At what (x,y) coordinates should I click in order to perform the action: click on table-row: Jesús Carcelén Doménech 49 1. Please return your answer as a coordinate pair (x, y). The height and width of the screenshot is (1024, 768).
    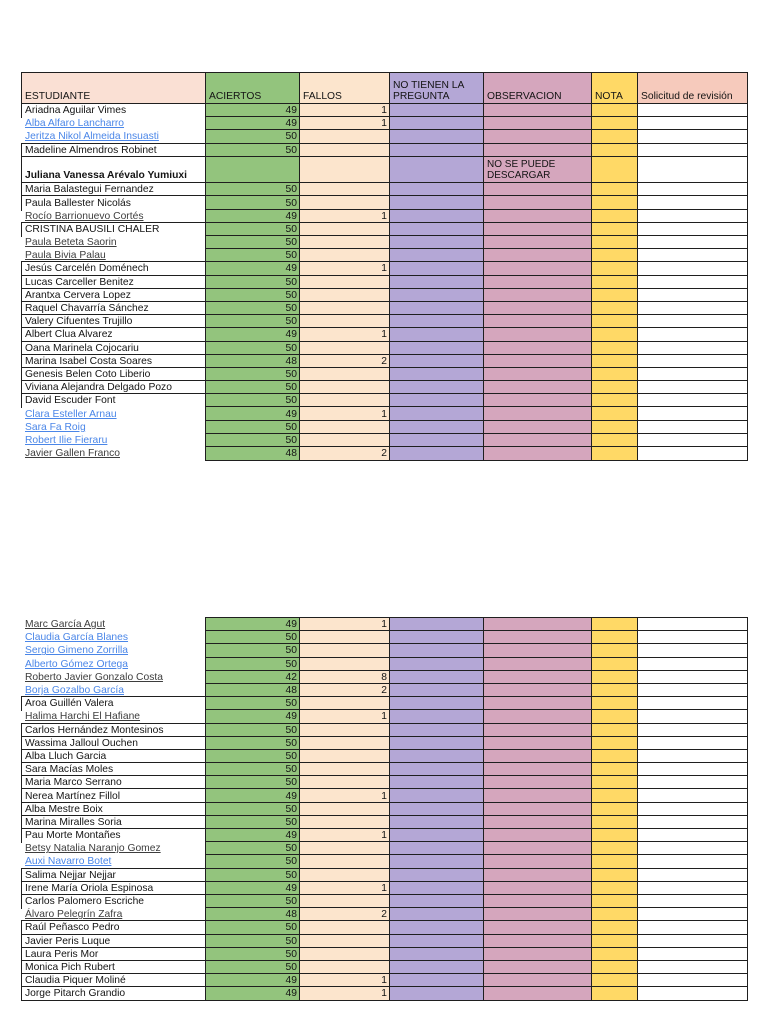
    Looking at the image, I should click on (384, 269).